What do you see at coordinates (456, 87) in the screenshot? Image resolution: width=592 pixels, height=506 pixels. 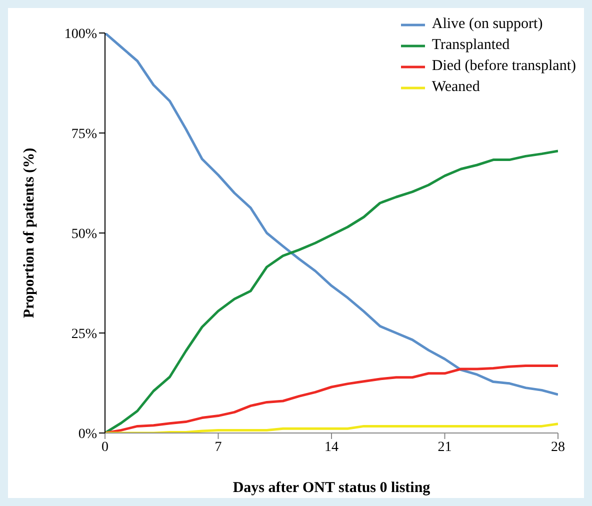 I see `legend-label: Weaned` at bounding box center [456, 87].